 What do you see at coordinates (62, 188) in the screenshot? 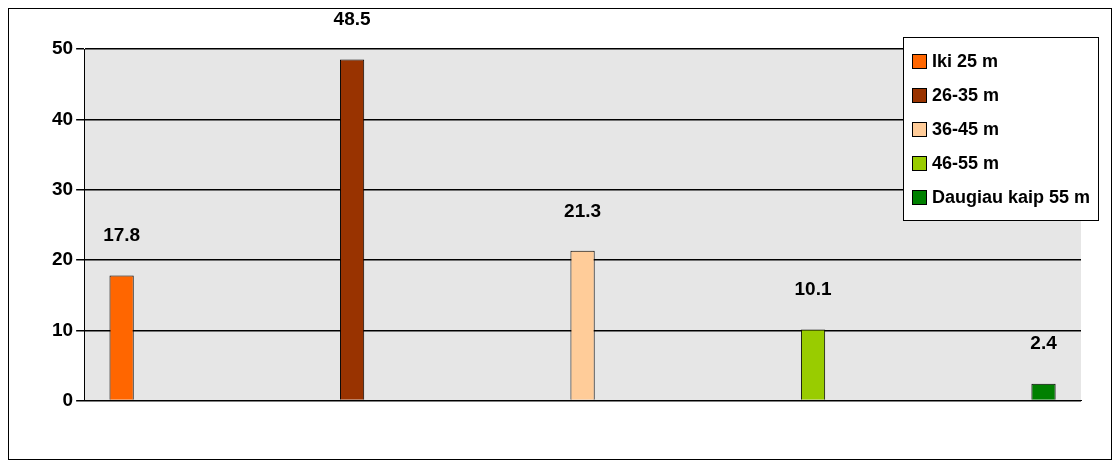
I see `y-tick-label: 30` at bounding box center [62, 188].